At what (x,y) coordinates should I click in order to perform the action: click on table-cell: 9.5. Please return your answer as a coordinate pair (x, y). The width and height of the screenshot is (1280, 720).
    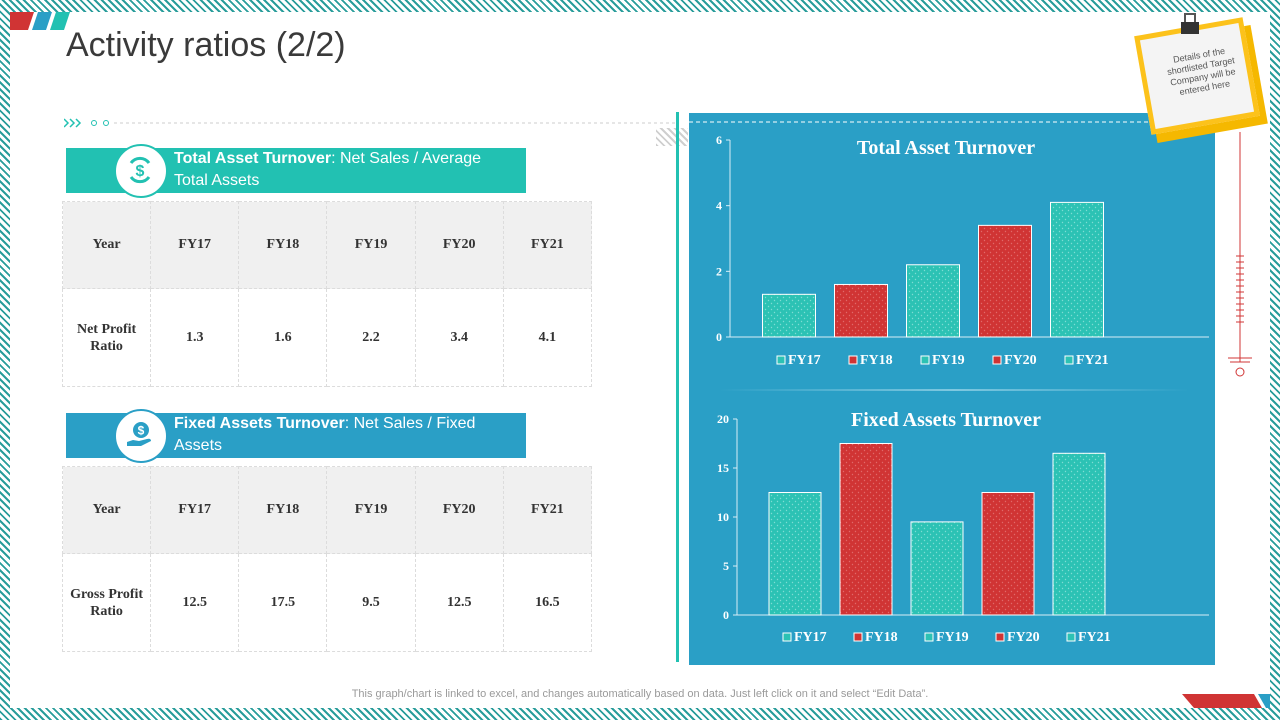
    Looking at the image, I should click on (371, 602).